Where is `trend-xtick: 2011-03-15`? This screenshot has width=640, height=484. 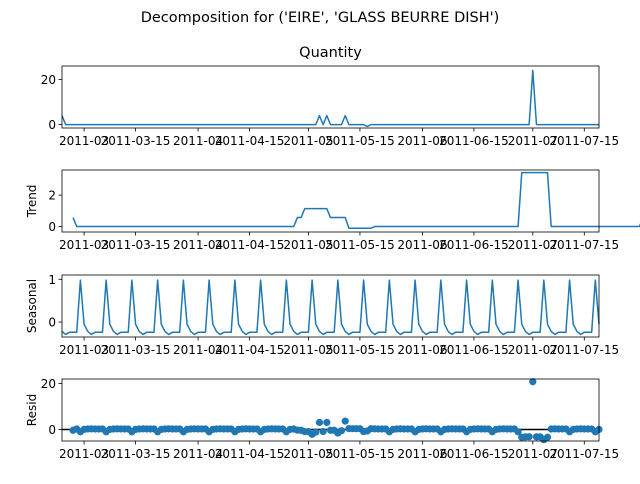
trend-xtick: 2011-03-15 is located at coordinates (136, 242).